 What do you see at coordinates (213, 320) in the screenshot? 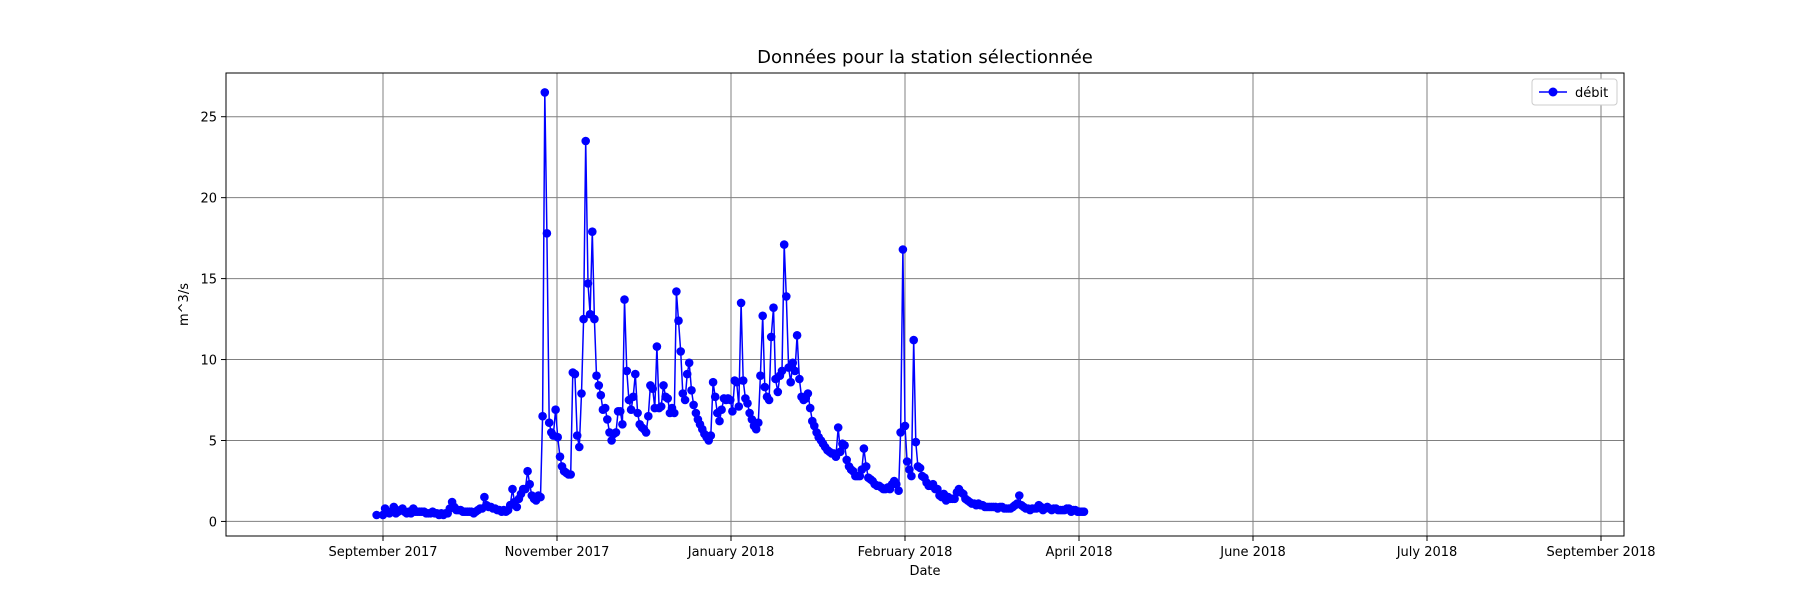
I see `y-axis-ticks: 0 5 10 15 20 25` at bounding box center [213, 320].